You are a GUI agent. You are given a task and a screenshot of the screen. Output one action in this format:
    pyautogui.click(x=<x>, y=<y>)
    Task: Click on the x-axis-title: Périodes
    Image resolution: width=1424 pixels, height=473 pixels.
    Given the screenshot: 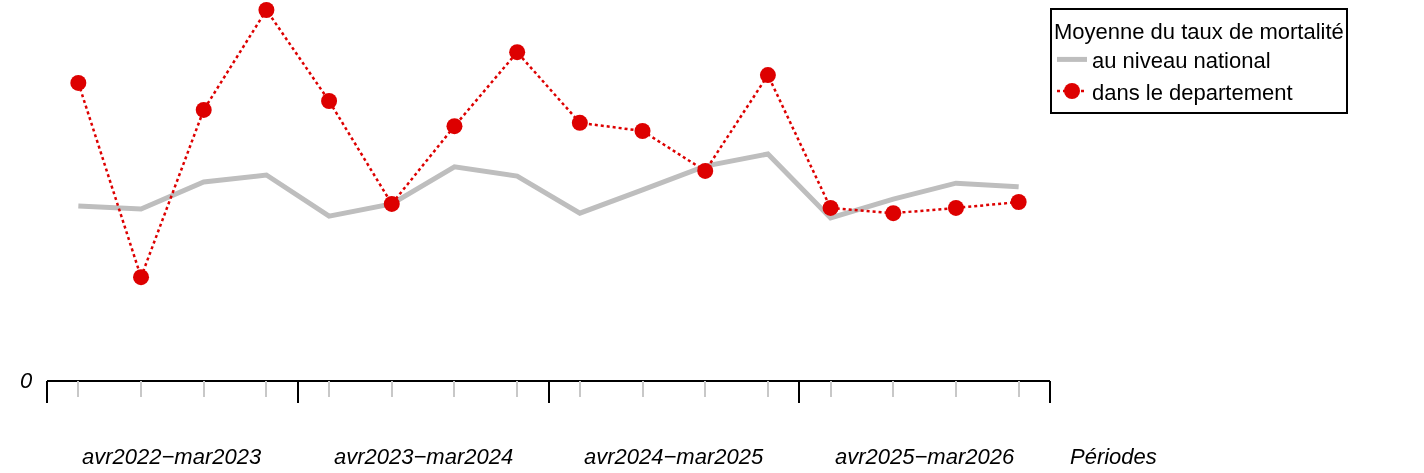 What is the action you would take?
    pyautogui.click(x=1113, y=456)
    